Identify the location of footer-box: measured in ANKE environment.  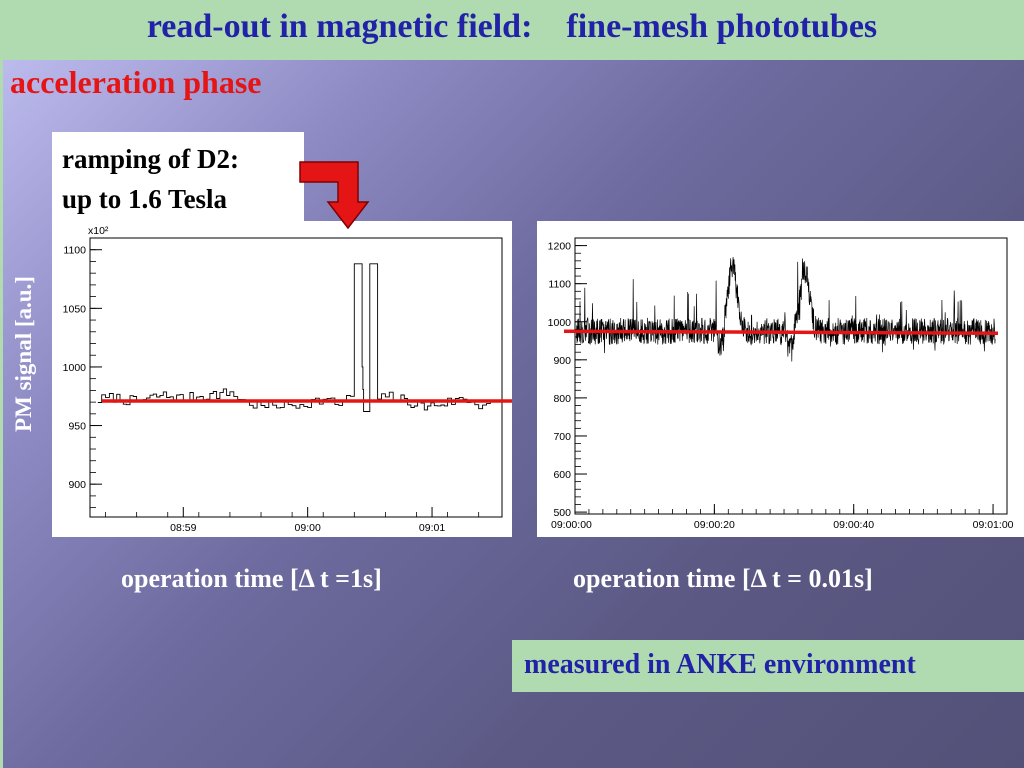
(768, 666).